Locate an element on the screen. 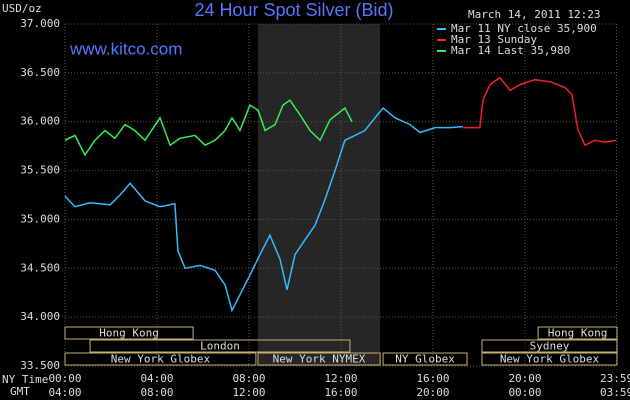 This screenshot has height=400, width=630. legend-label: Mar 13 Sunday is located at coordinates (494, 39).